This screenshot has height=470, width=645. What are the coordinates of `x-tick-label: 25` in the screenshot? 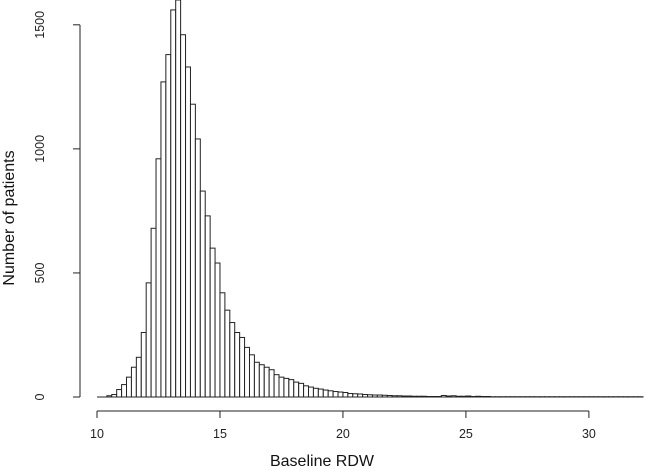 It's located at (466, 434).